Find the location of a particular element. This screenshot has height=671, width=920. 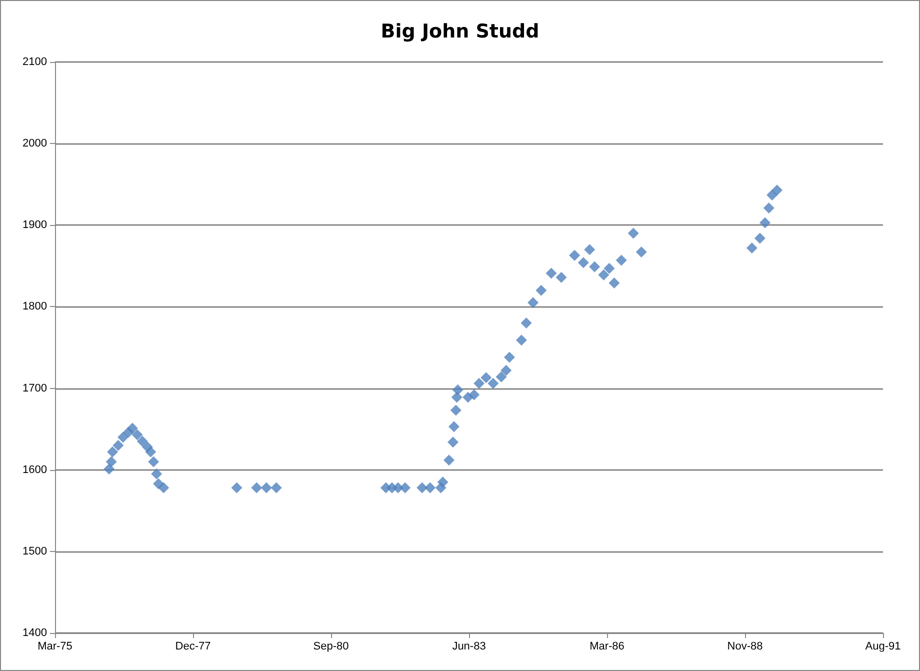

y-tick-label: 2100 is located at coordinates (34, 62).